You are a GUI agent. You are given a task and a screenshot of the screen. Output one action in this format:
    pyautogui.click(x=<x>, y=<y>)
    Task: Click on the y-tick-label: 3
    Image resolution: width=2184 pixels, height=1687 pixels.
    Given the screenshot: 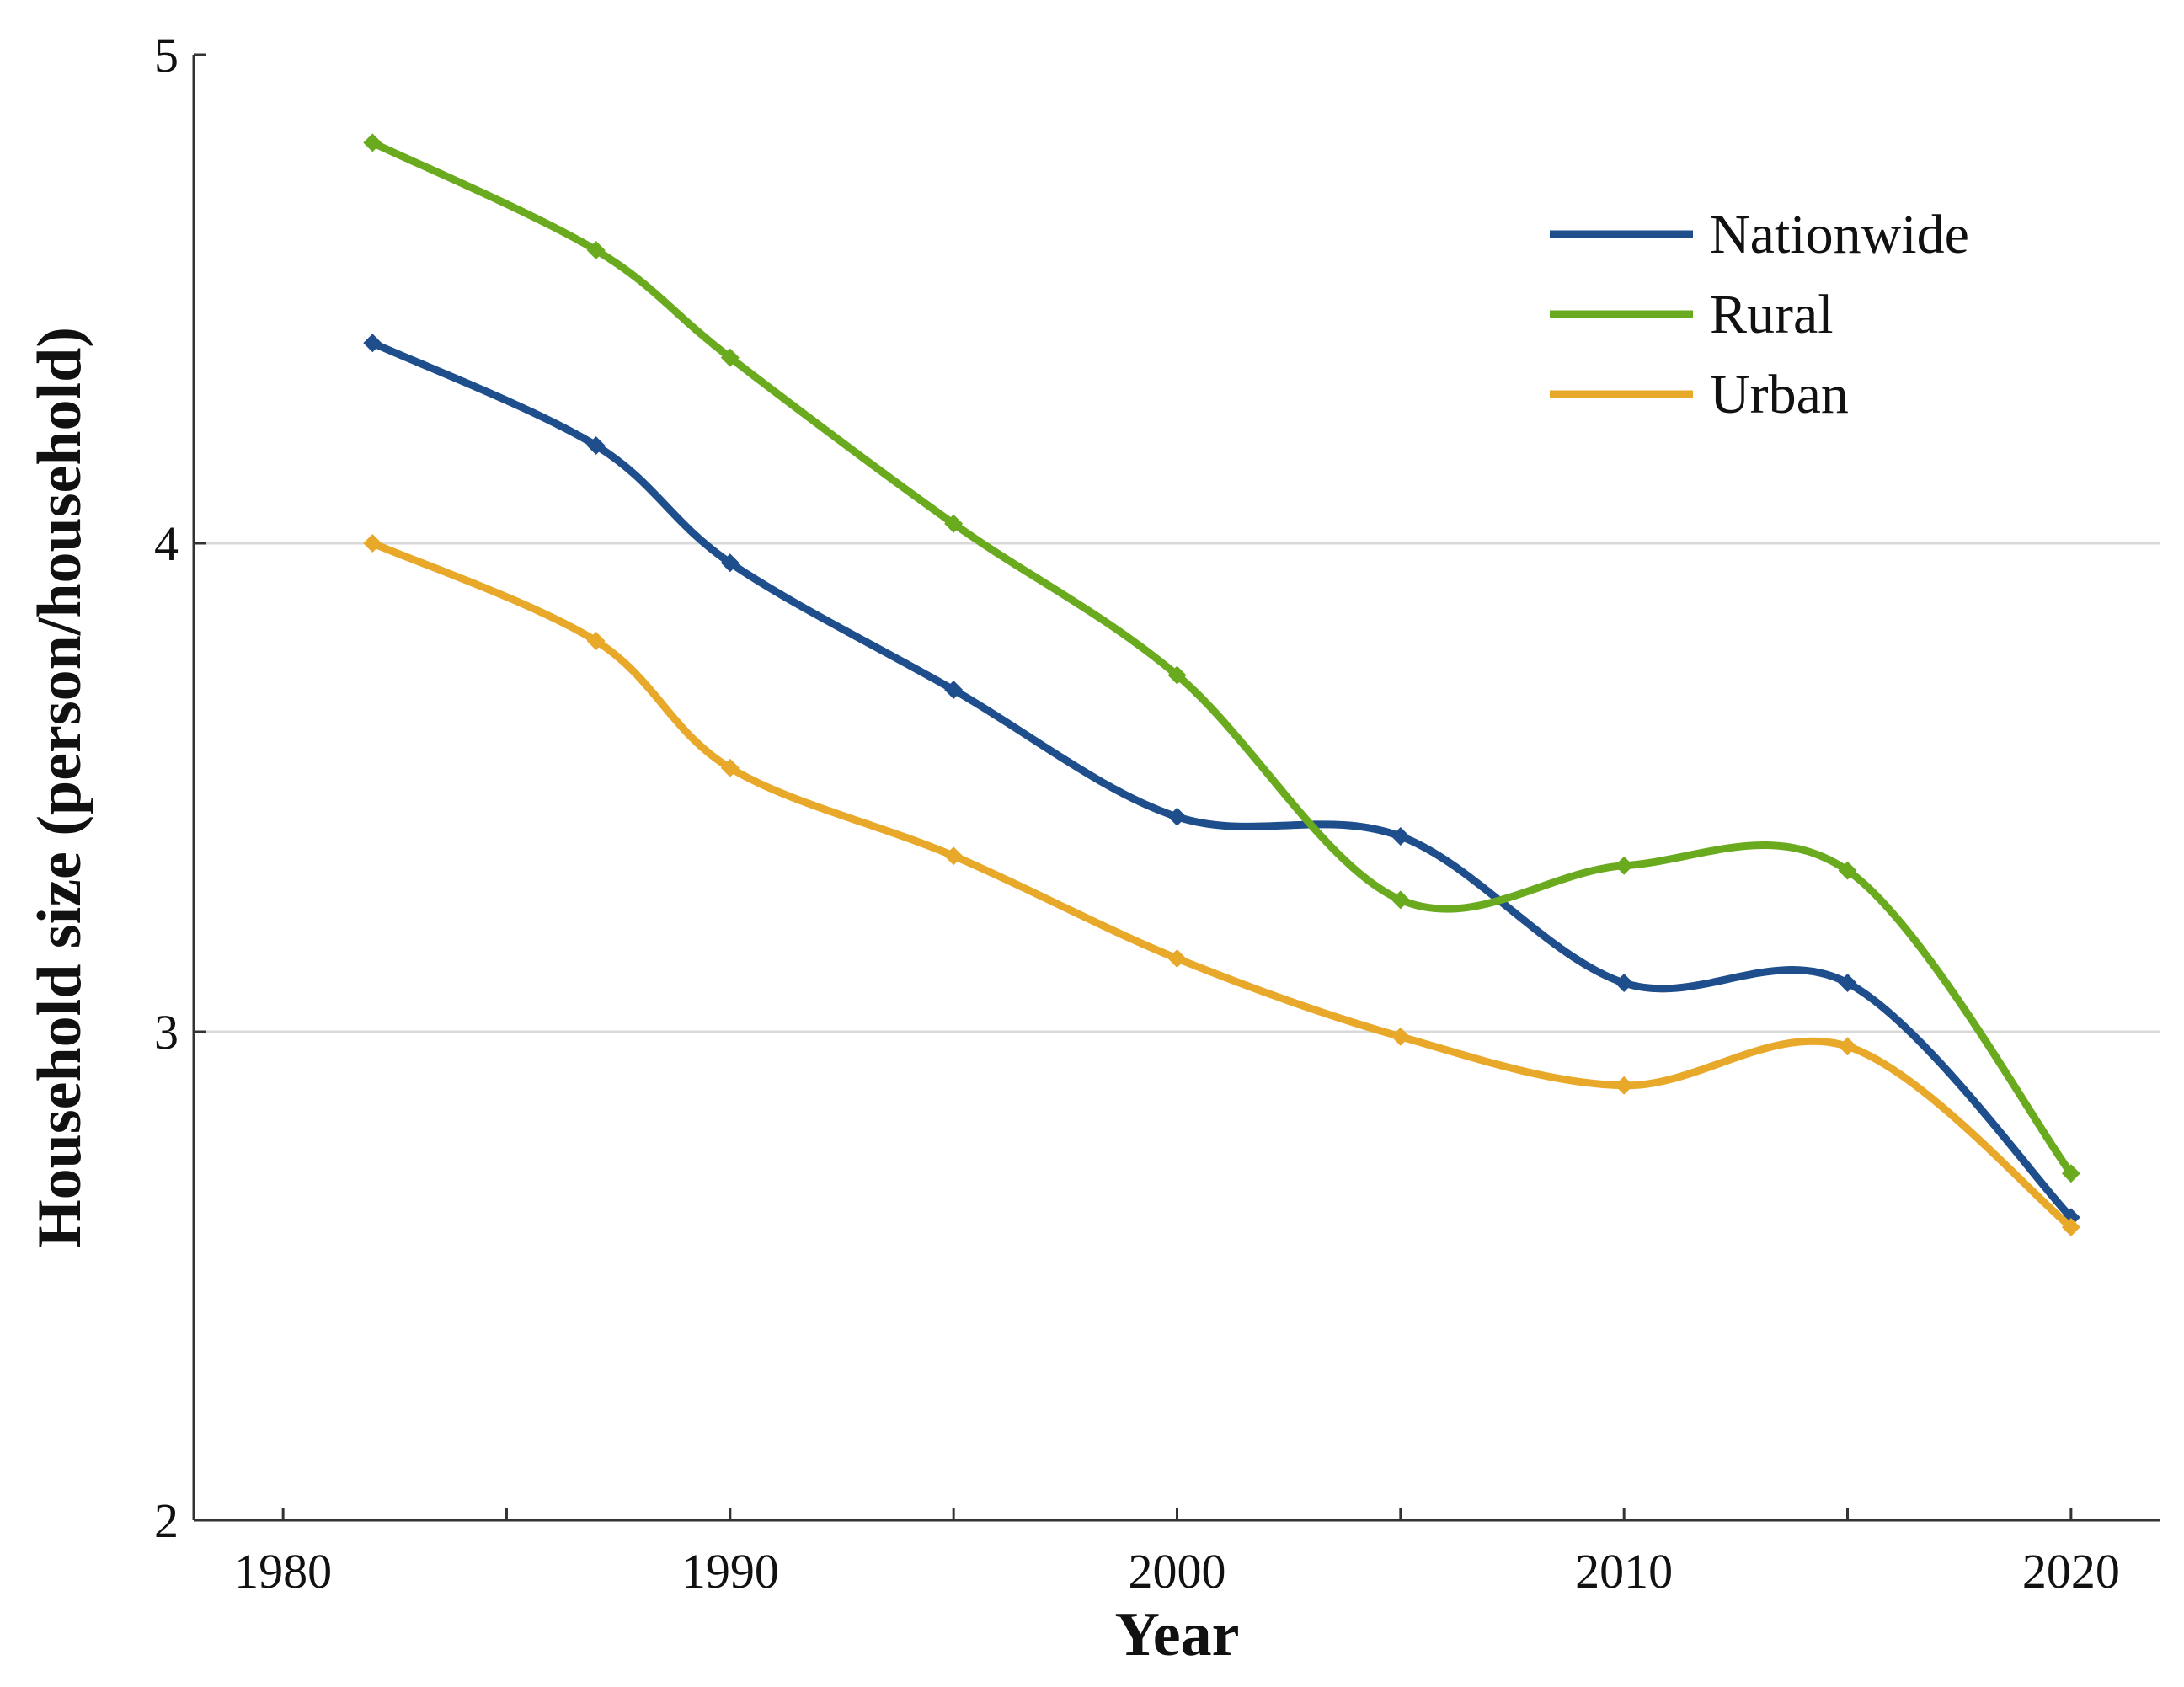 What is the action you would take?
    pyautogui.click(x=166, y=1032)
    